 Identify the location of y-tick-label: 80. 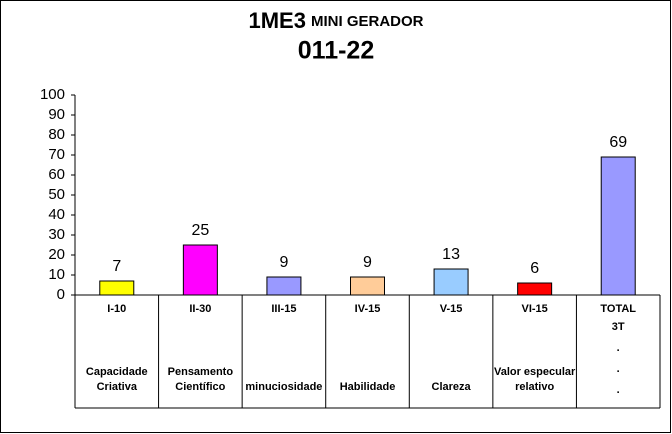
(56, 134).